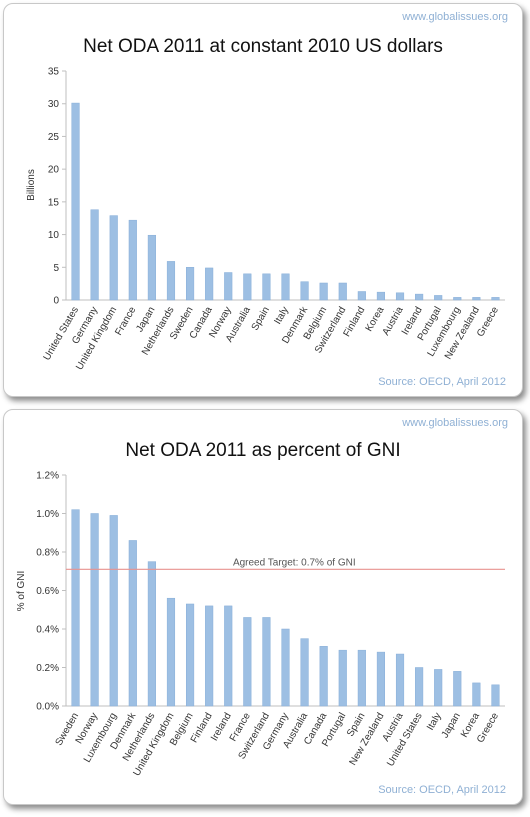 Image resolution: width=530 pixels, height=817 pixels. What do you see at coordinates (263, 46) in the screenshot?
I see `chart-title: Net ODA 2011 at constant 2010 US dollars` at bounding box center [263, 46].